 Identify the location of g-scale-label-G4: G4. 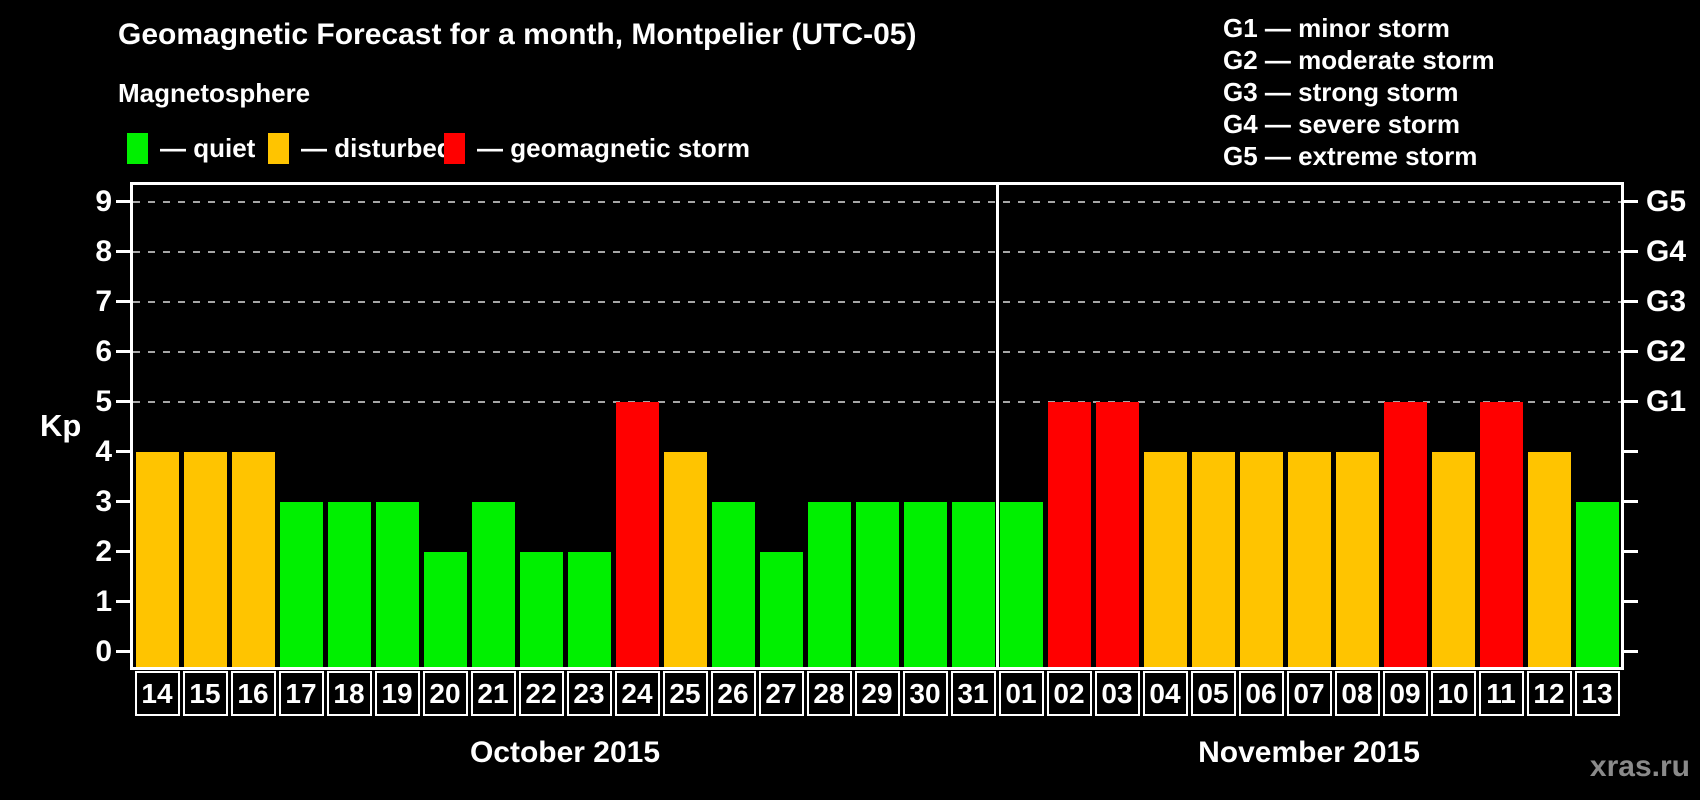
(1666, 251).